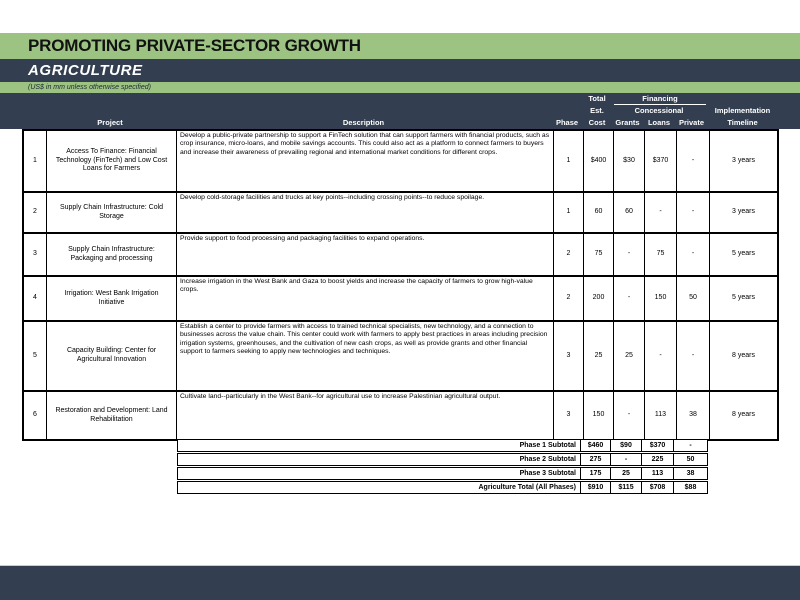  Describe the element at coordinates (599, 161) in the screenshot. I see `cost-cell: $400` at that location.